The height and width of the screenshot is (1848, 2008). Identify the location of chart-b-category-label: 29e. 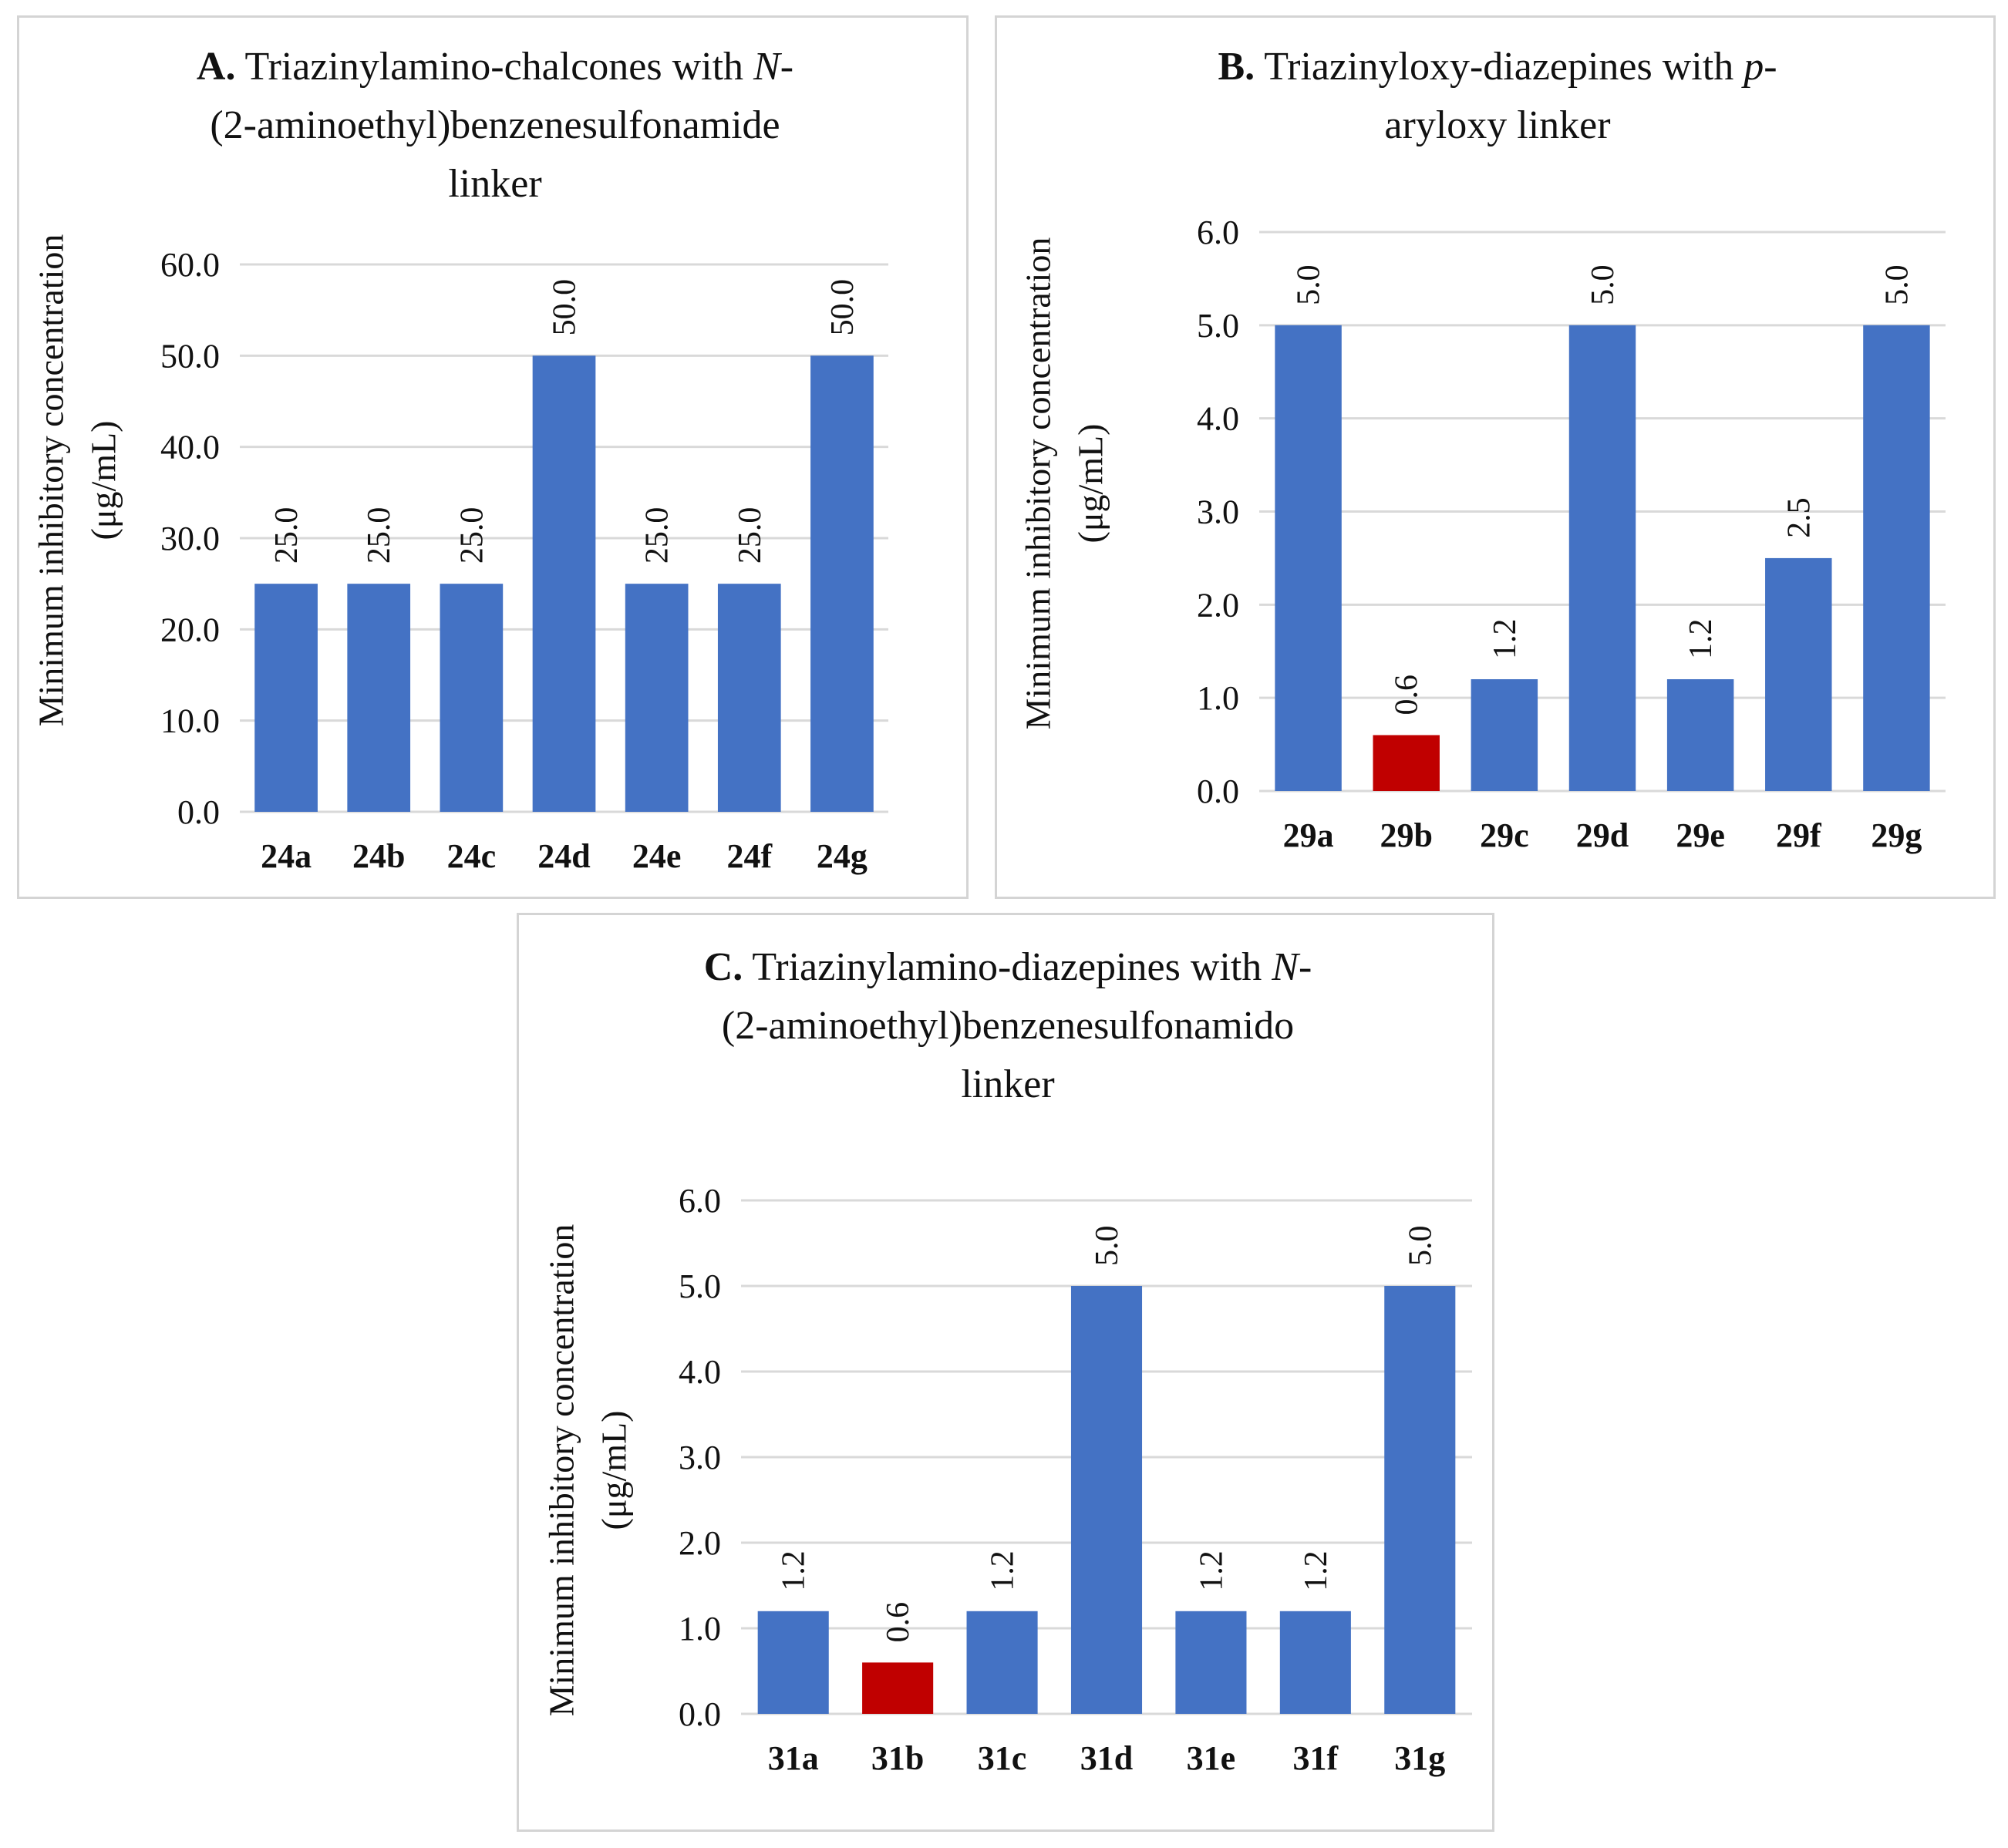
(1700, 835).